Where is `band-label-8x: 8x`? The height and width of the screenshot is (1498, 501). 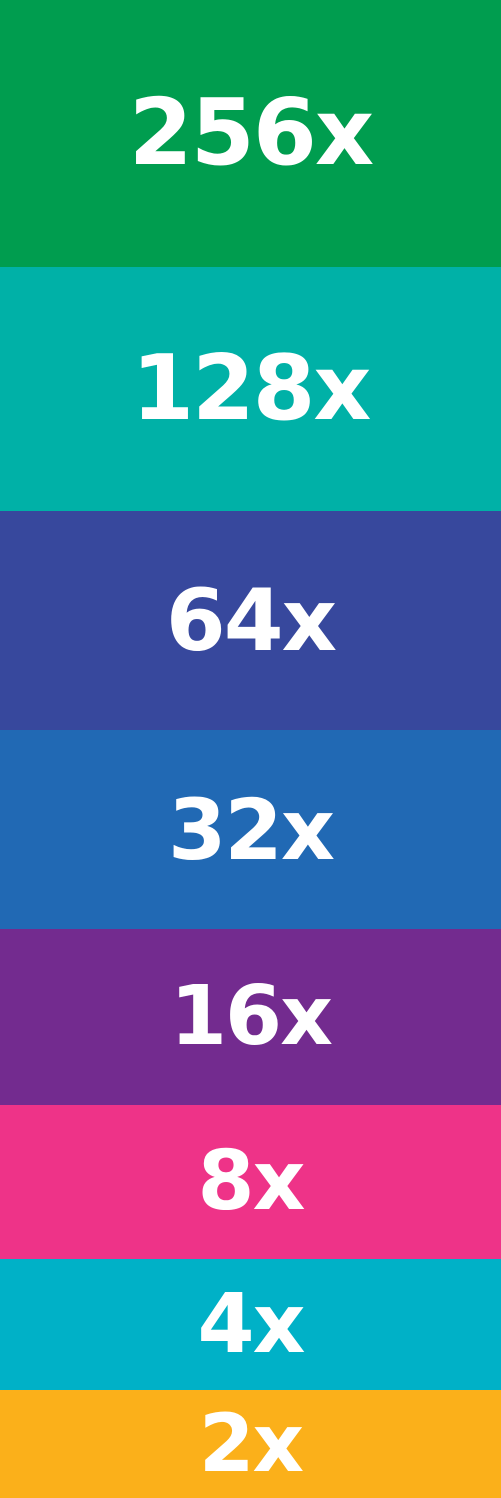 band-label-8x: 8x is located at coordinates (251, 1182).